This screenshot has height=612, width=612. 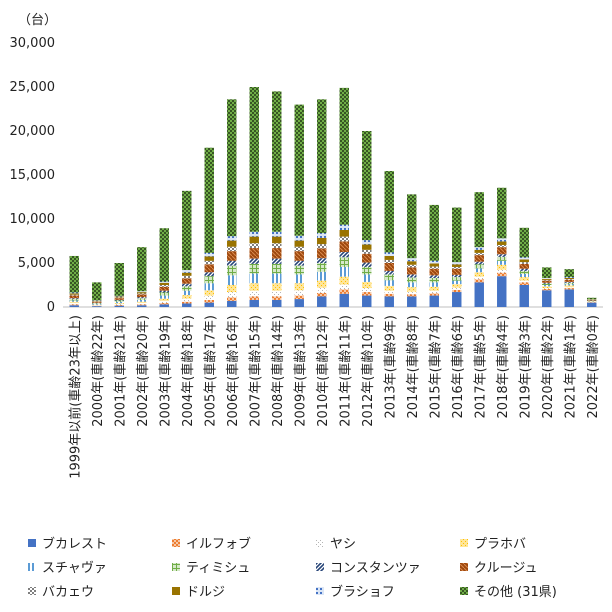 What do you see at coordinates (37, 20) in the screenshot?
I see `y-axis-unit-label: （台）` at bounding box center [37, 20].